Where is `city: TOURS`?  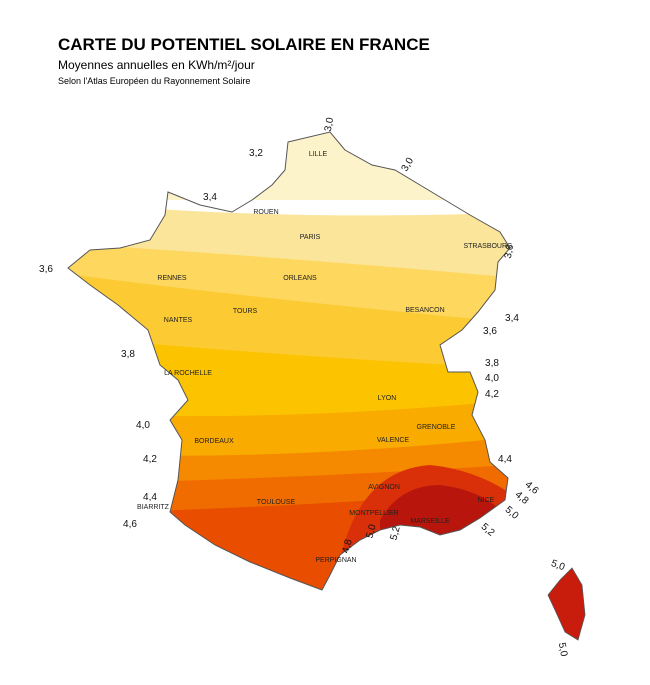
city: TOURS is located at coordinates (245, 311).